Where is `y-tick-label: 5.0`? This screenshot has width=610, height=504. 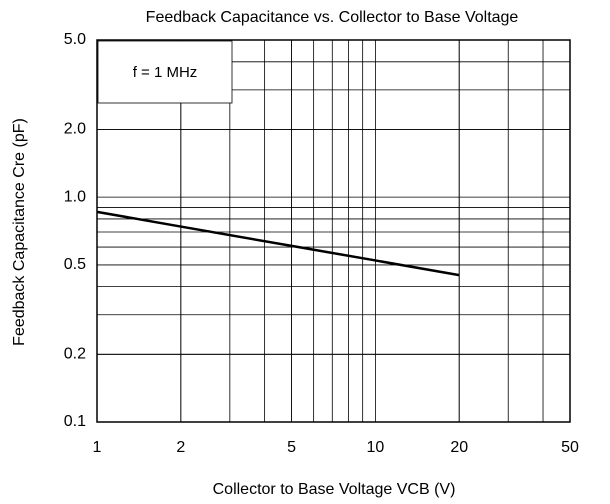
y-tick-label: 5.0 is located at coordinates (75, 39).